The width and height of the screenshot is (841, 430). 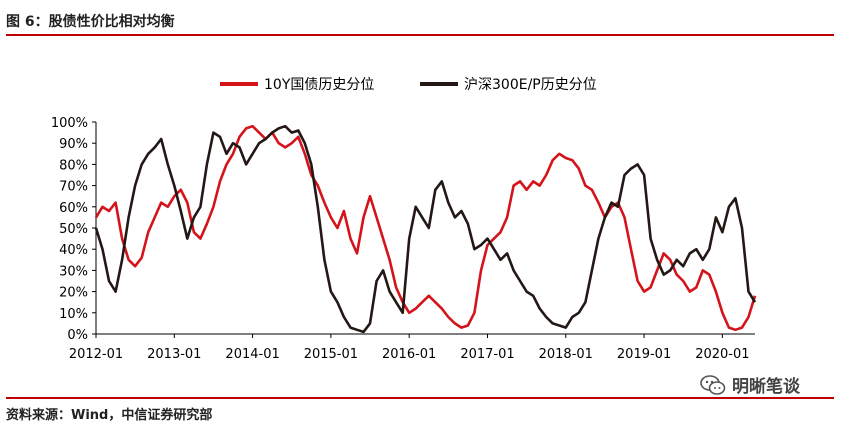 What do you see at coordinates (73, 165) in the screenshot?
I see `y-tick-label: 80%` at bounding box center [73, 165].